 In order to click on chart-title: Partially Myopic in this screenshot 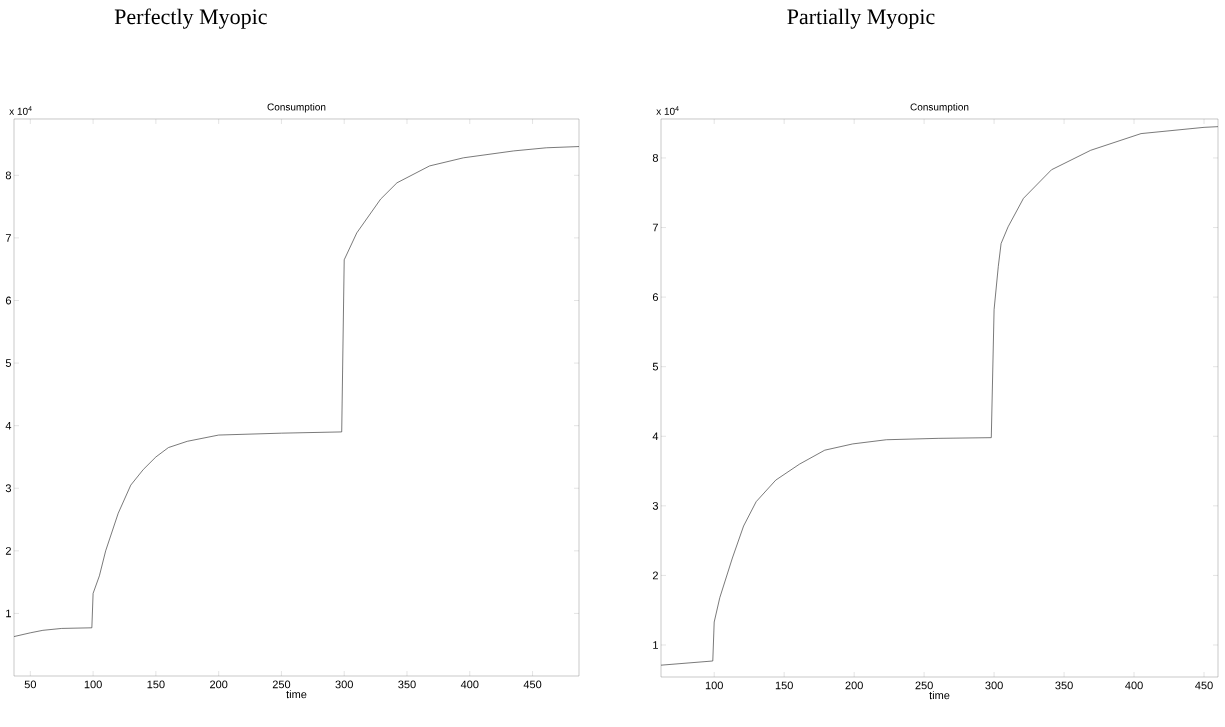, I will do `click(861, 18)`.